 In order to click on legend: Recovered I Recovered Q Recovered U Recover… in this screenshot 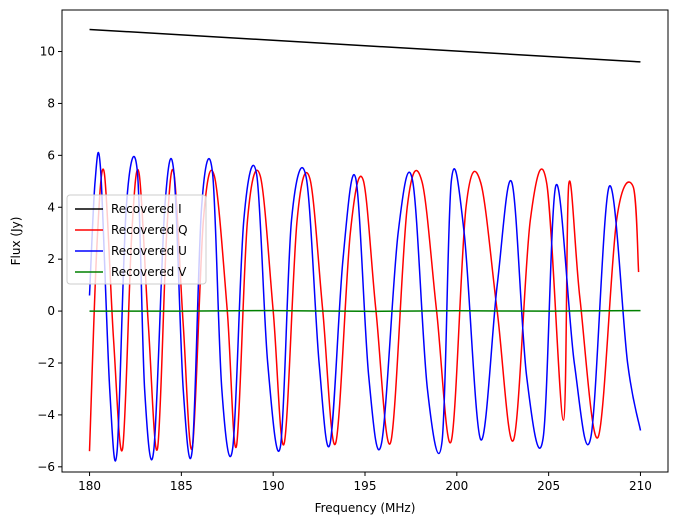, I will do `click(136, 239)`.